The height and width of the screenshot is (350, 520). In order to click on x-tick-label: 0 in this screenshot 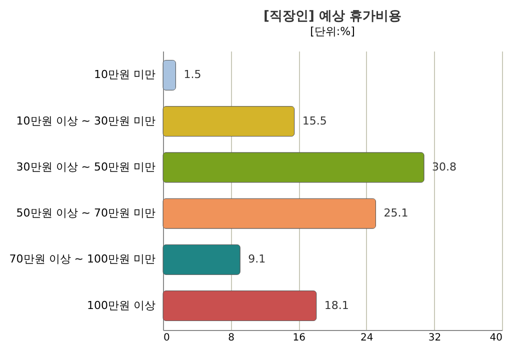, I will do `click(167, 338)`.